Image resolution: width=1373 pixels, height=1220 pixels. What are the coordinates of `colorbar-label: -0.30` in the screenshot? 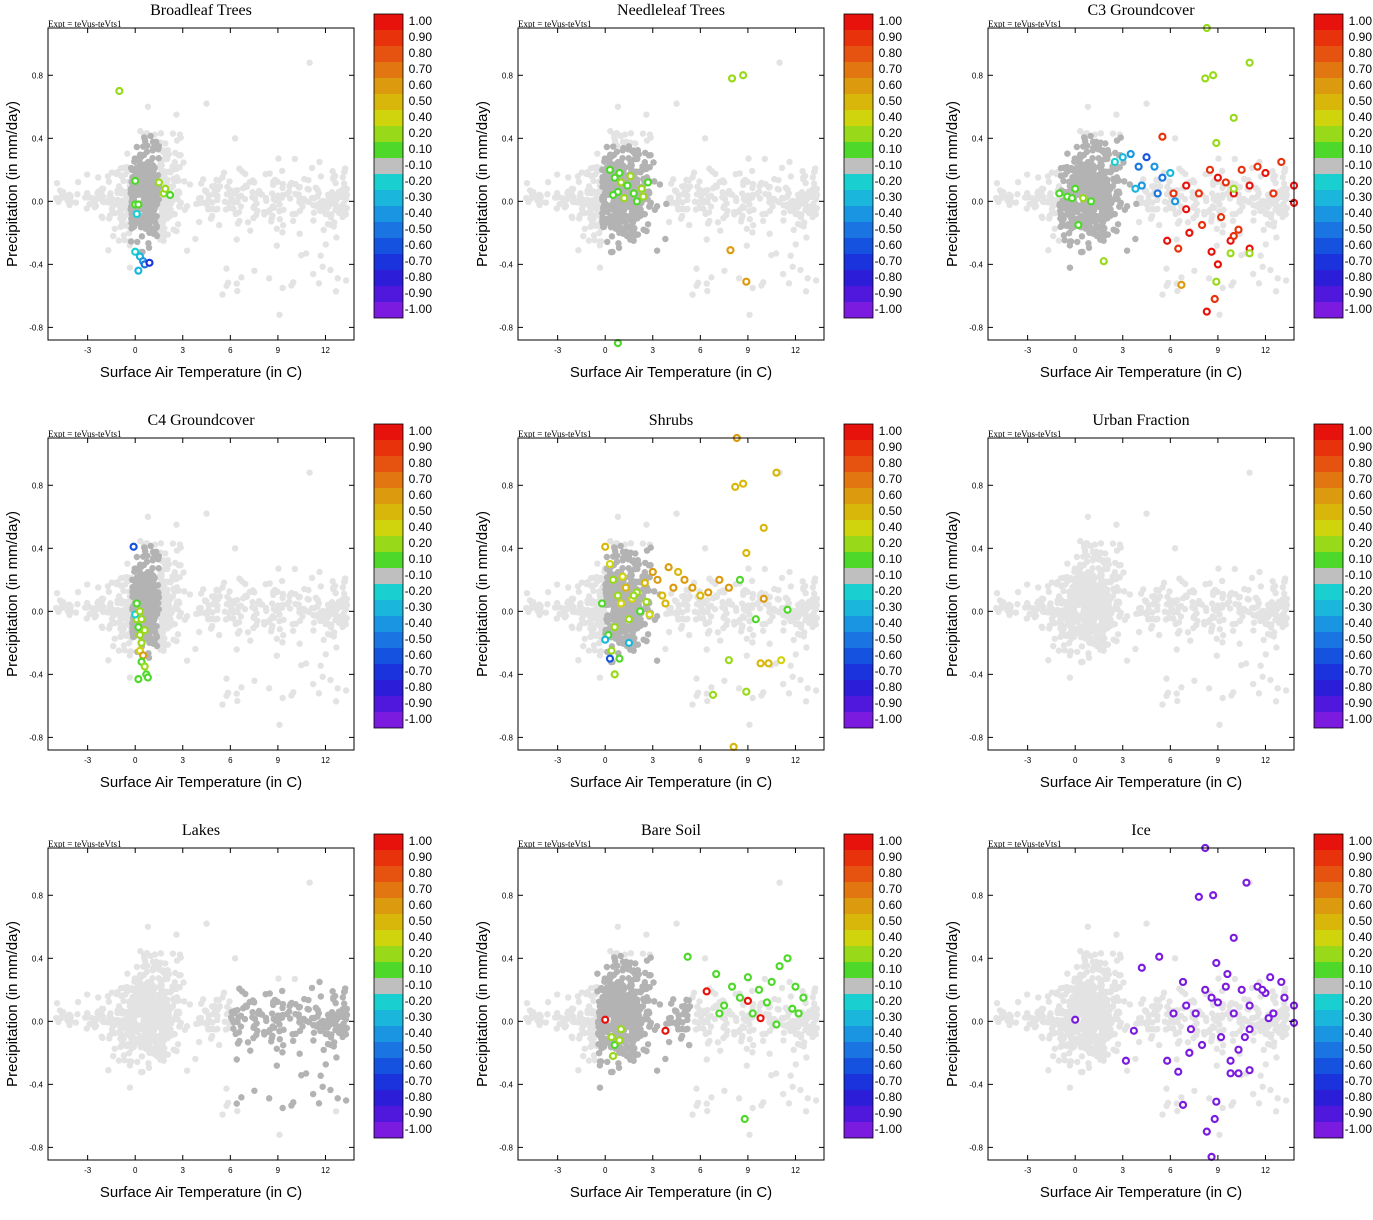 It's located at (419, 197).